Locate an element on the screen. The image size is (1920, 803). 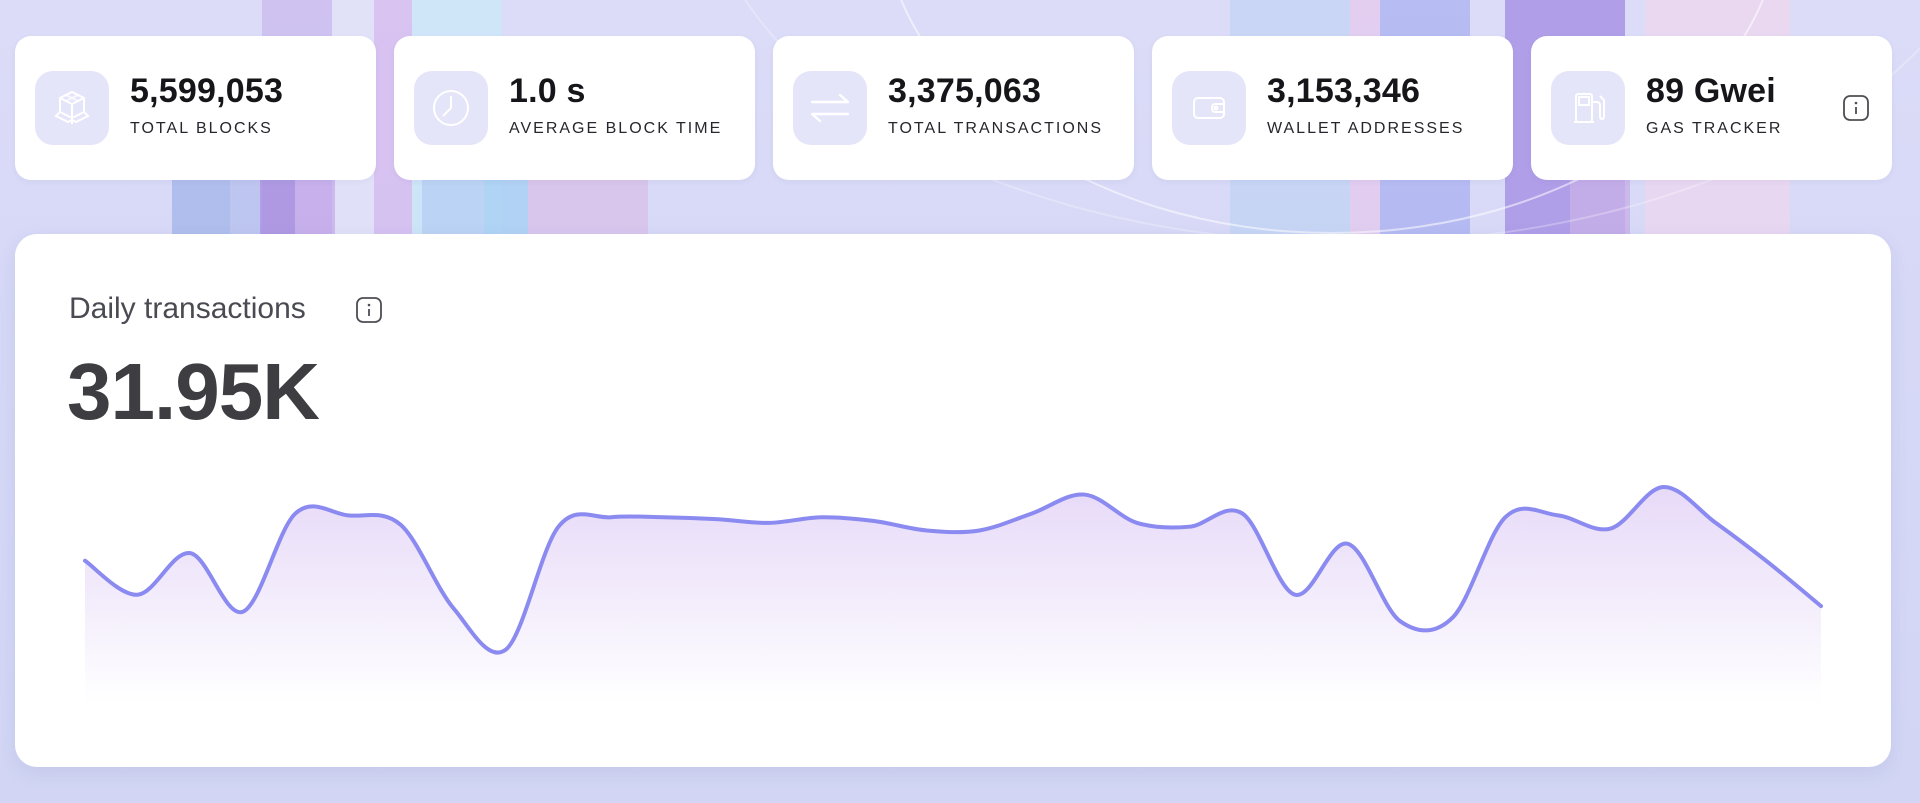
stat-label: GAS TRACKER is located at coordinates (1714, 128).